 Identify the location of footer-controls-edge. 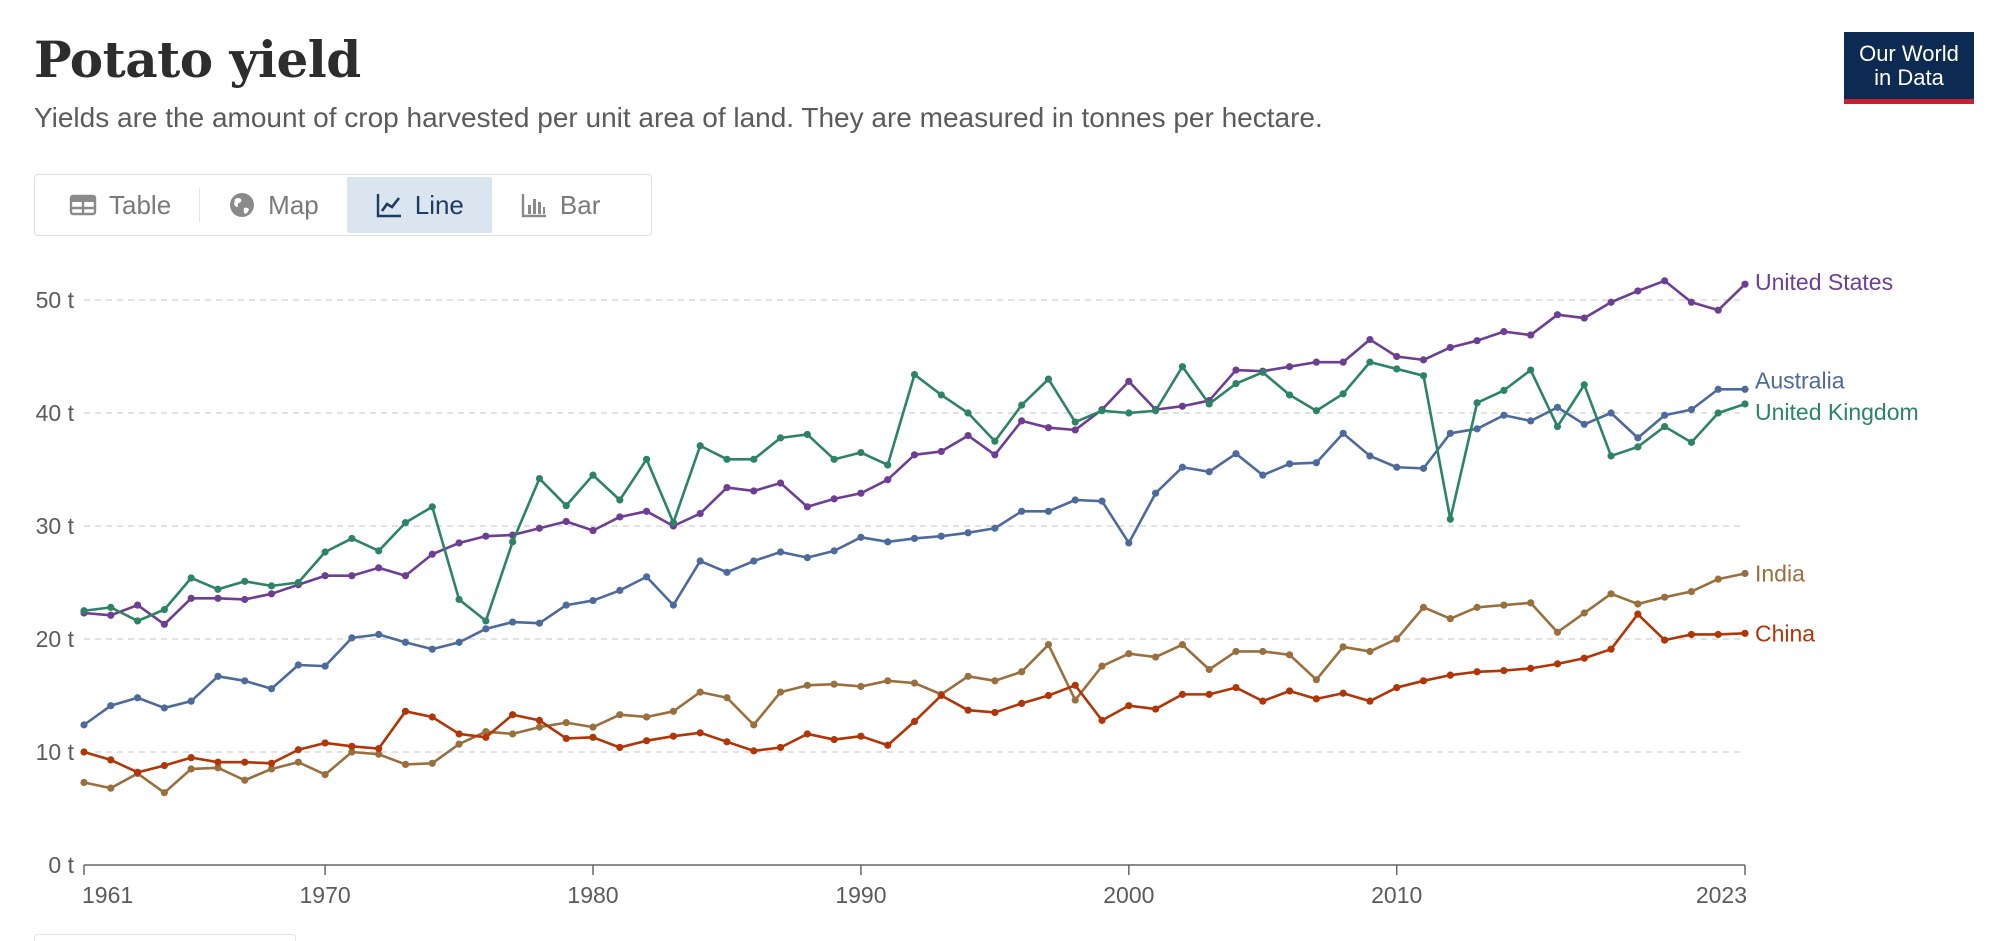
(165, 937).